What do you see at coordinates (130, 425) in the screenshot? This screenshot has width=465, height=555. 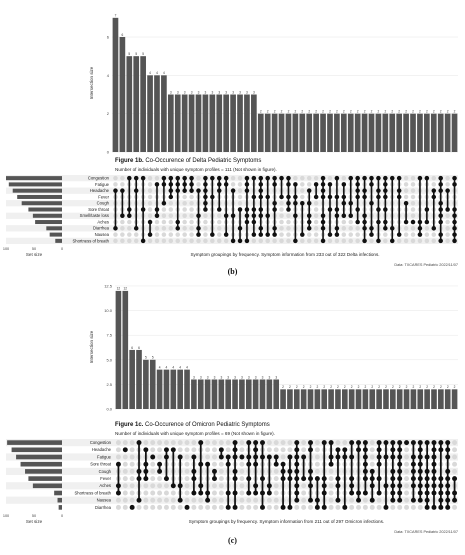 I see `figure-title-bold: Figure 1c.` at bounding box center [130, 425].